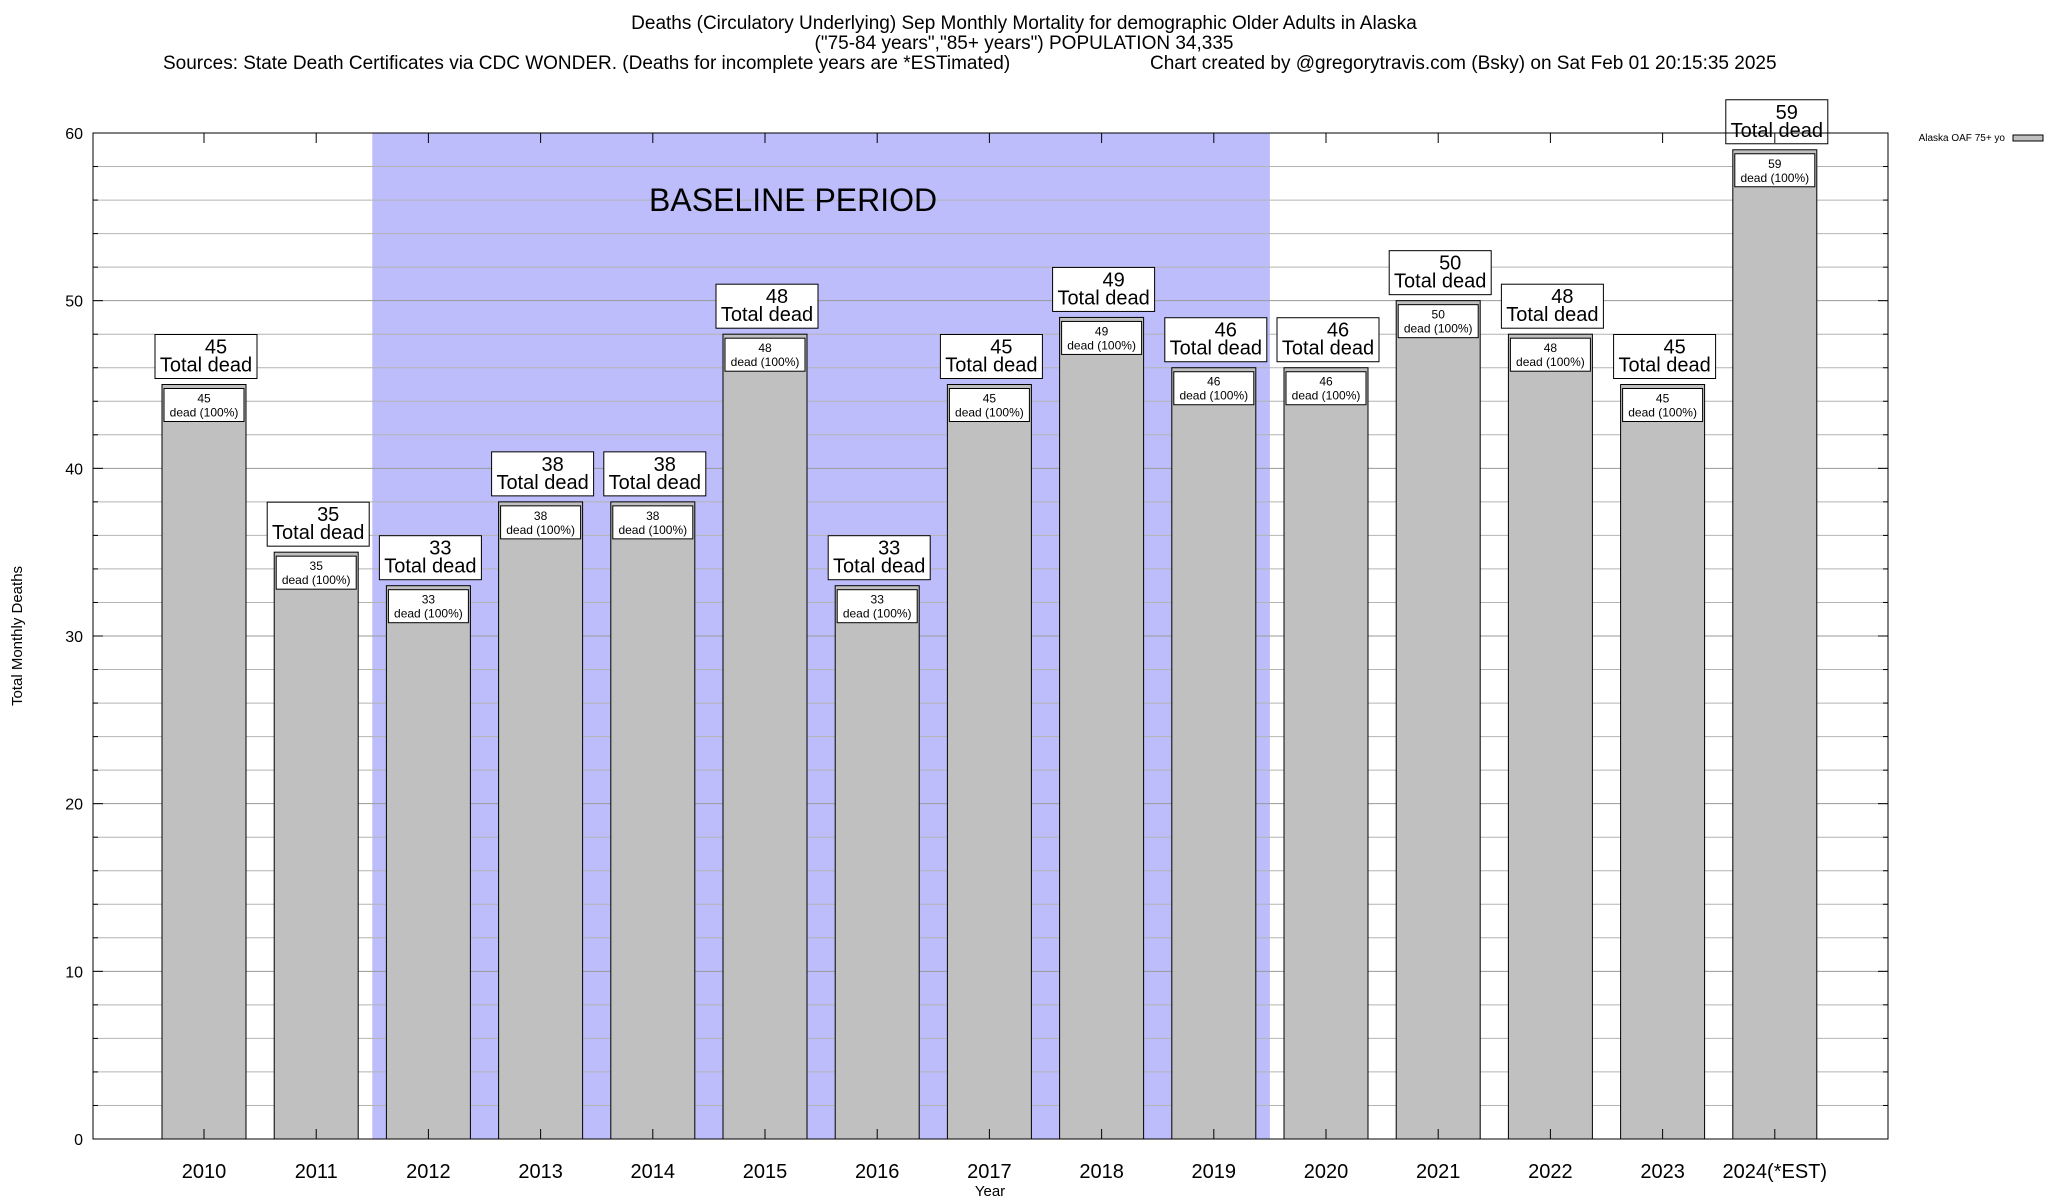 This screenshot has width=2048, height=1200. I want to click on x-tick-label: 2018, so click(1101, 1172).